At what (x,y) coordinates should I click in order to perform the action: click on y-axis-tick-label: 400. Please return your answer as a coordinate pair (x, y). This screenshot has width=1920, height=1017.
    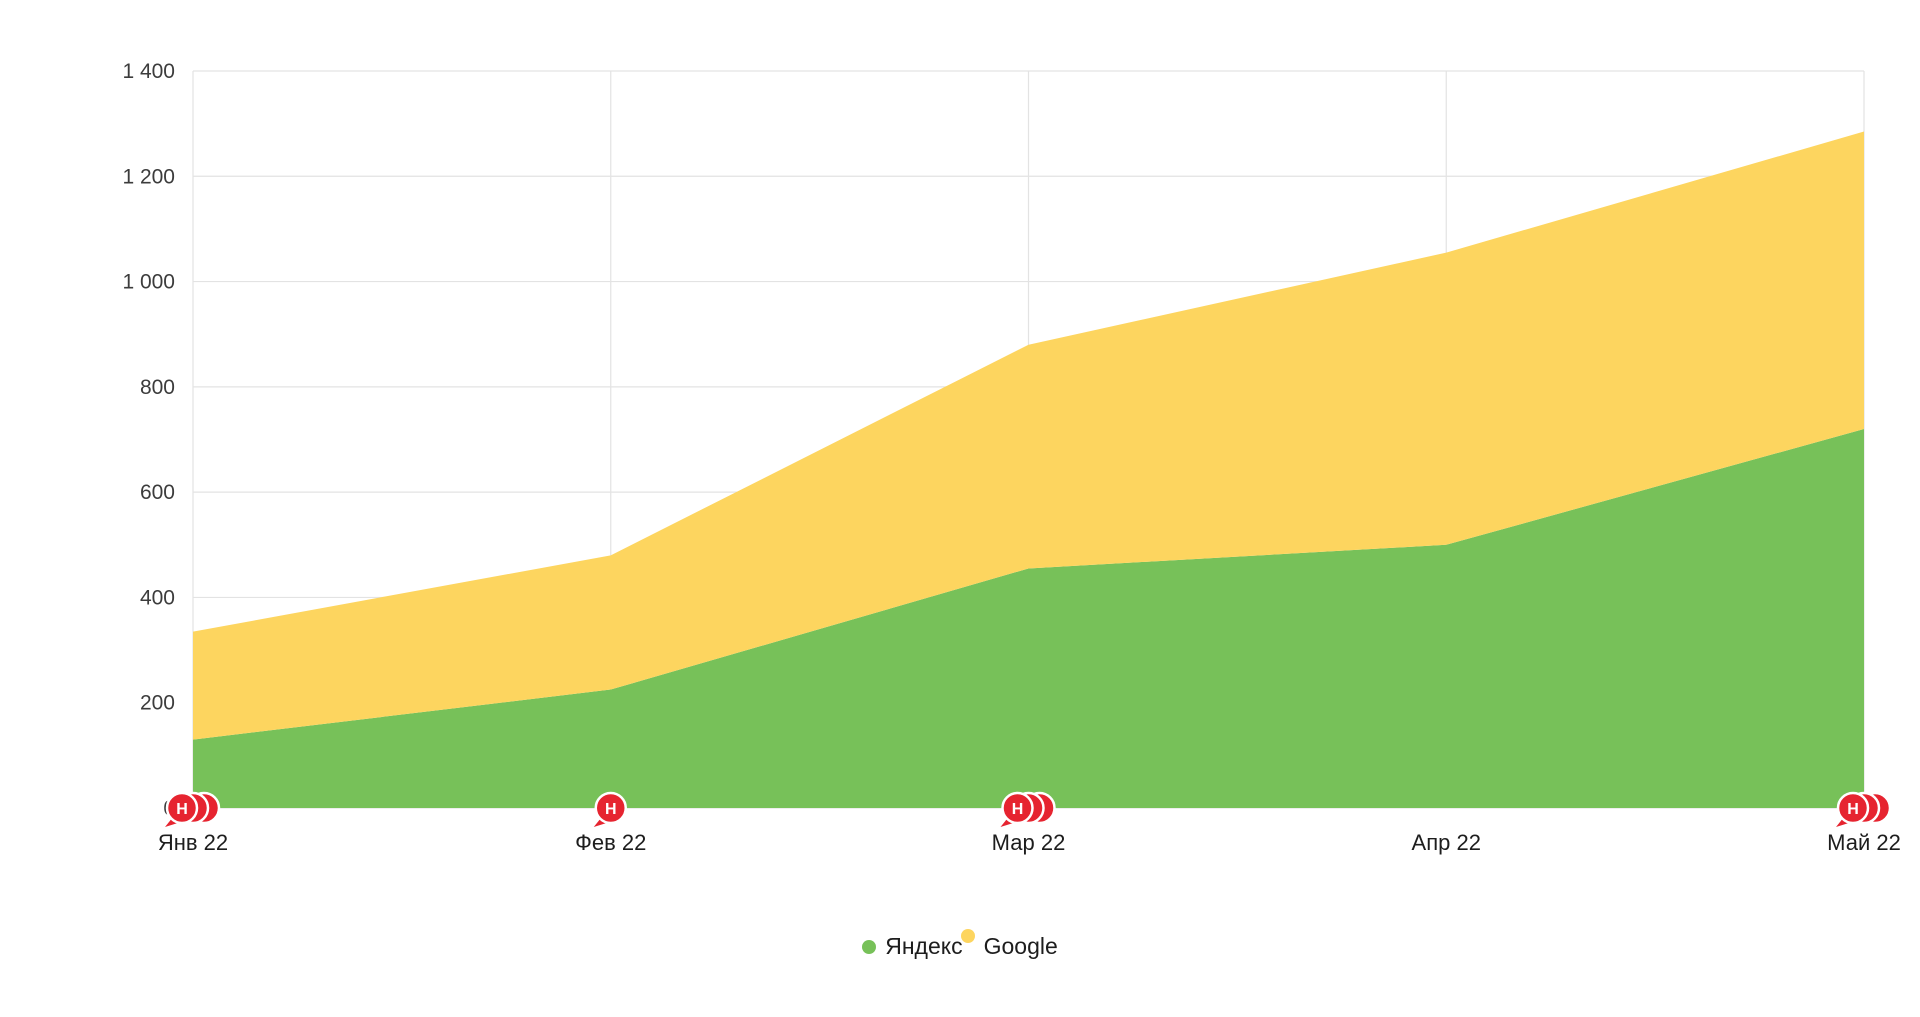
    Looking at the image, I should click on (157, 597).